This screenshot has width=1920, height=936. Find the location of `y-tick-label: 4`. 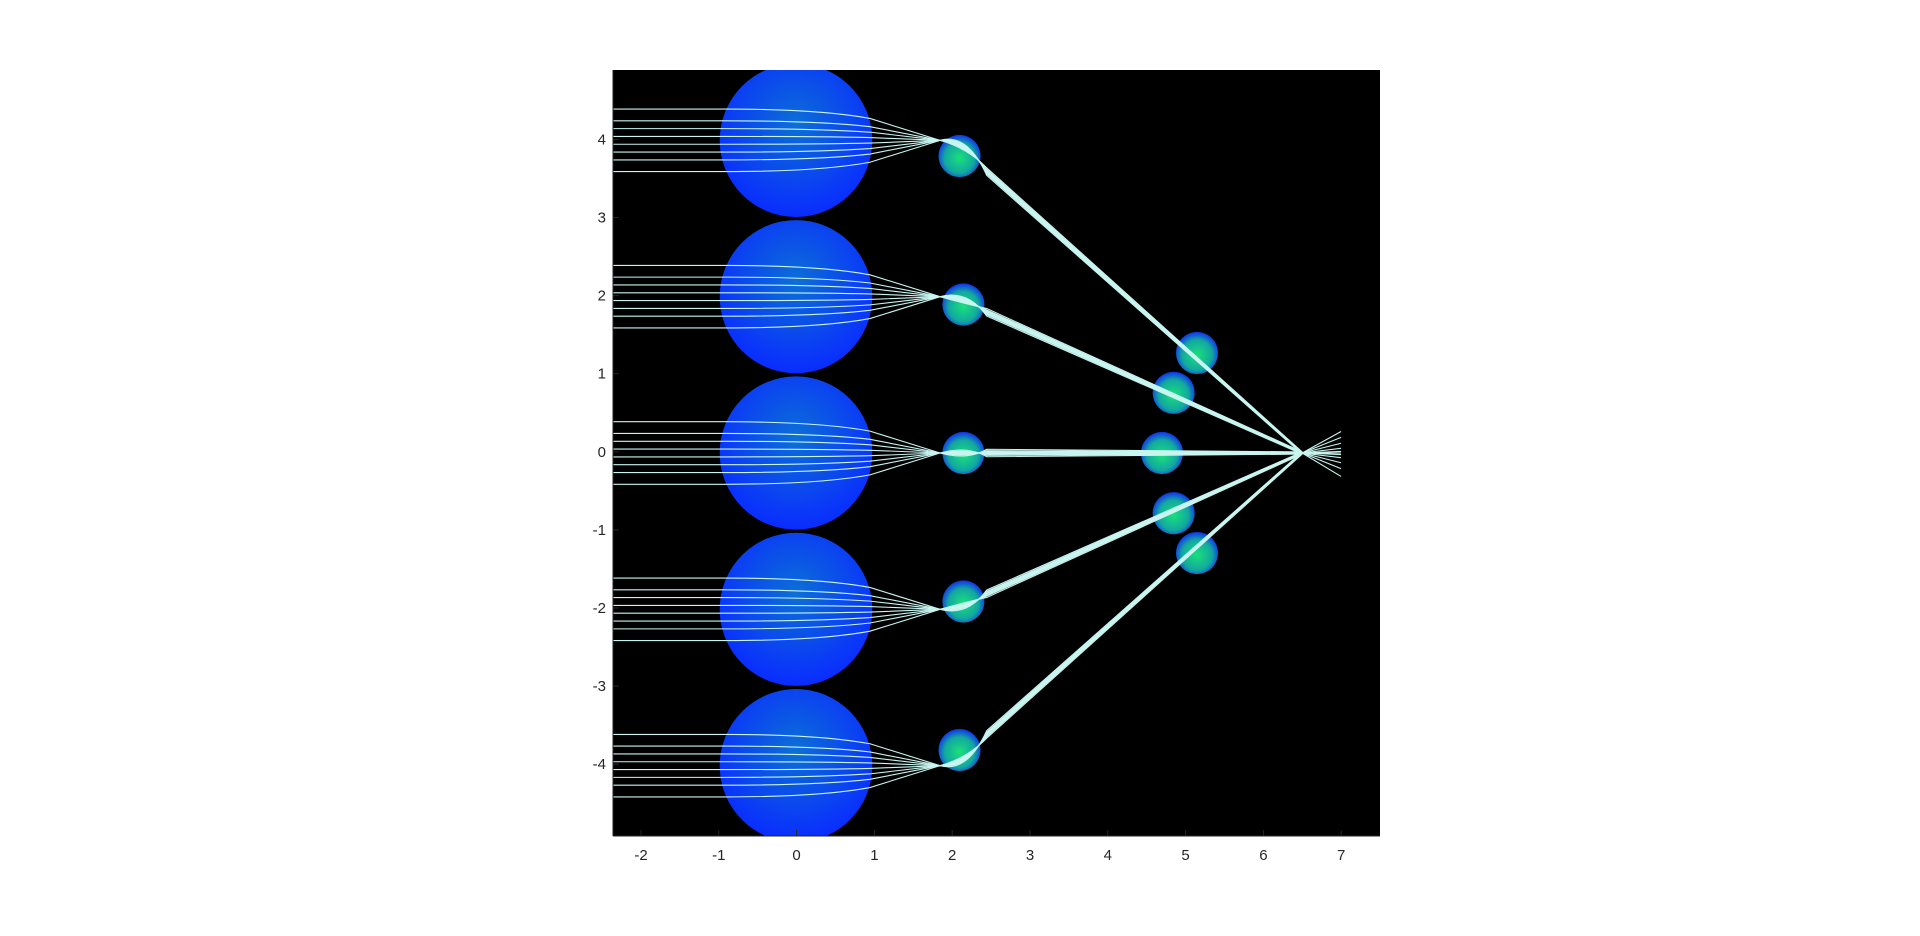

y-tick-label: 4 is located at coordinates (602, 139).